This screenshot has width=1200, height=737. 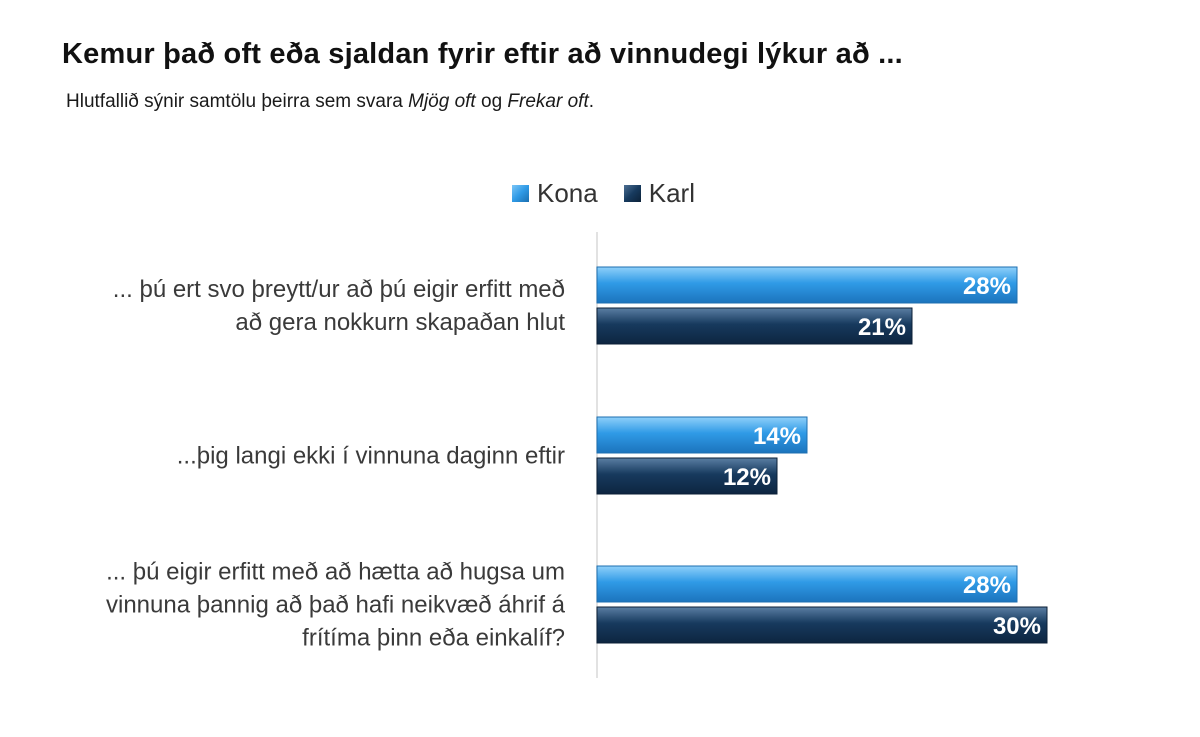 I want to click on subtitle-emphasis-2: Frekar oft, so click(x=548, y=101).